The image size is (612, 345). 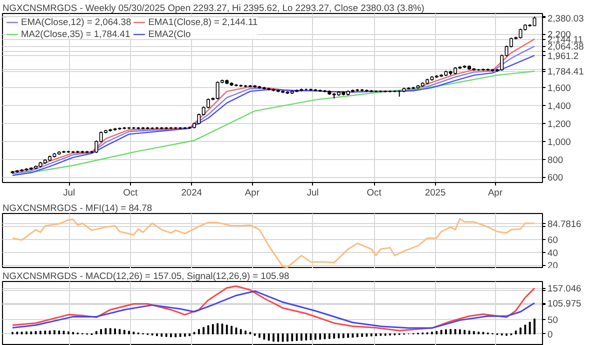 What do you see at coordinates (559, 106) in the screenshot?
I see `y-tick-label: 1,400` at bounding box center [559, 106].